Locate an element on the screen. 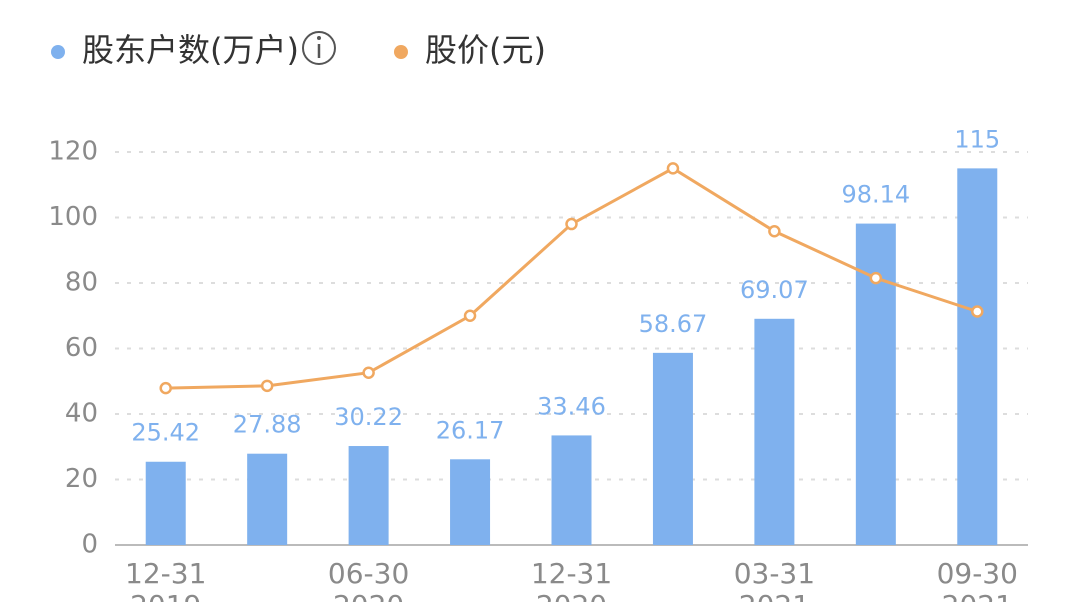 This screenshot has width=1079, height=602. value-label: 27.88 is located at coordinates (267, 425).